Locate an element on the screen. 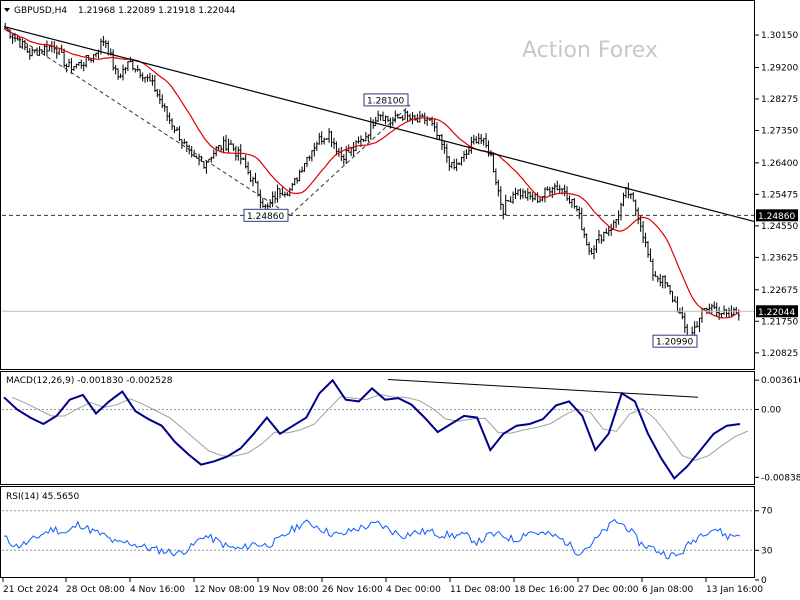  price-axis-label: 1.26400 is located at coordinates (779, 164).